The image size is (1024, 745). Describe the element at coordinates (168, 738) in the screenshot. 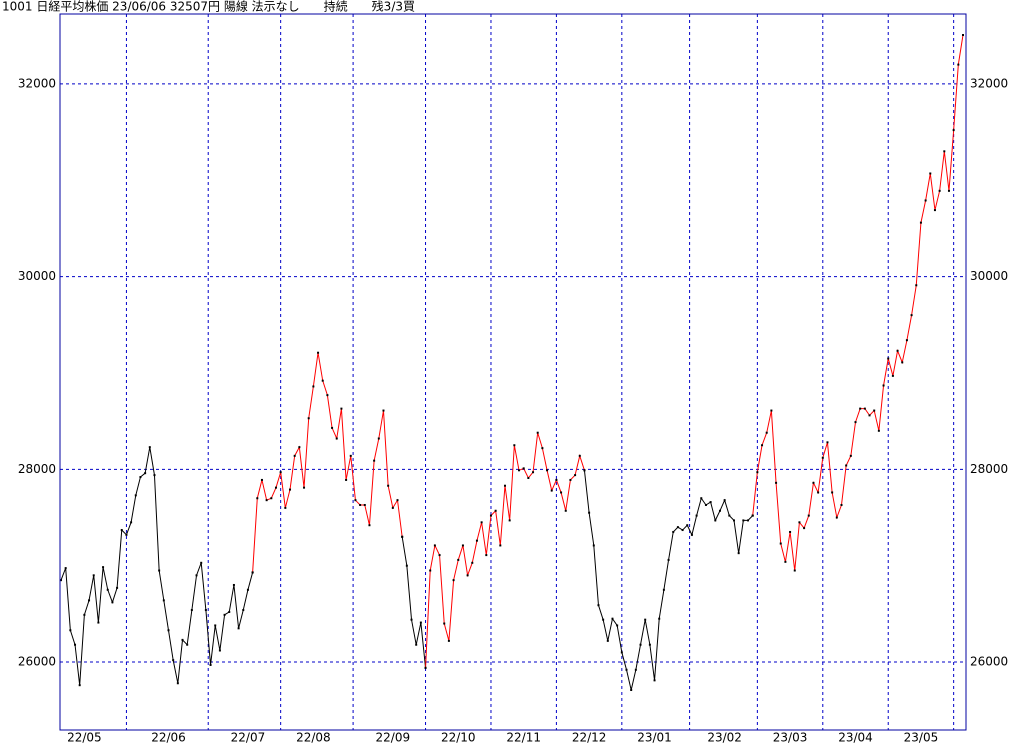

I see `x-tick-label: 22/06` at that location.